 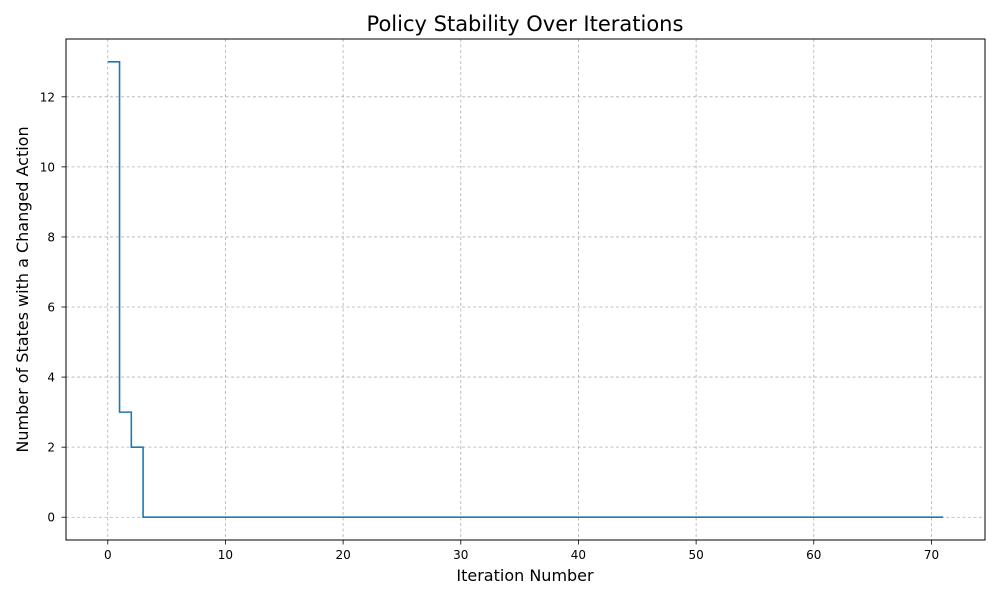 I want to click on x-tick-label: 60, so click(x=813, y=555).